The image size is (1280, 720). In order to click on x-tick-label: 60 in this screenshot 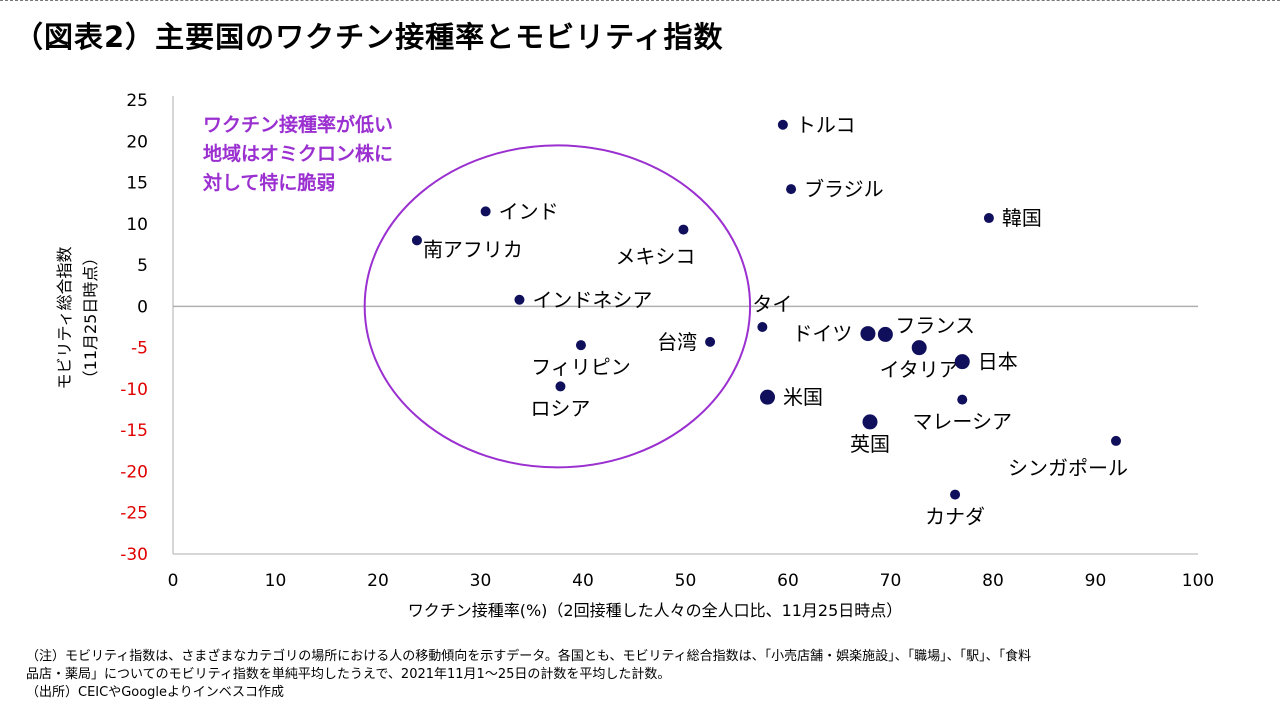, I will do `click(788, 581)`.